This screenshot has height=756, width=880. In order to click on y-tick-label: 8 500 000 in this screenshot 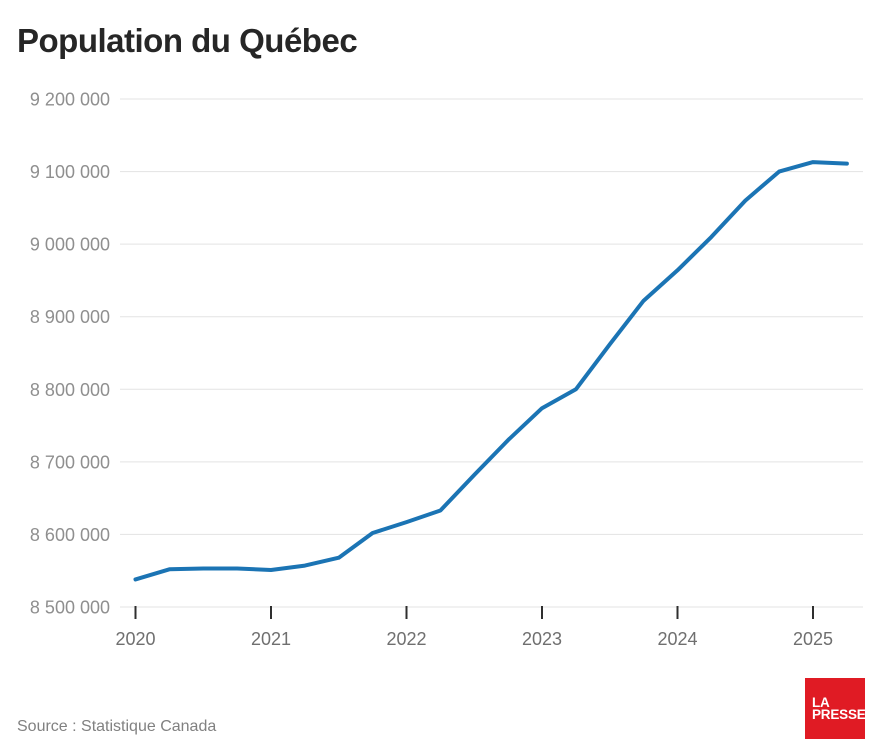, I will do `click(70, 608)`.